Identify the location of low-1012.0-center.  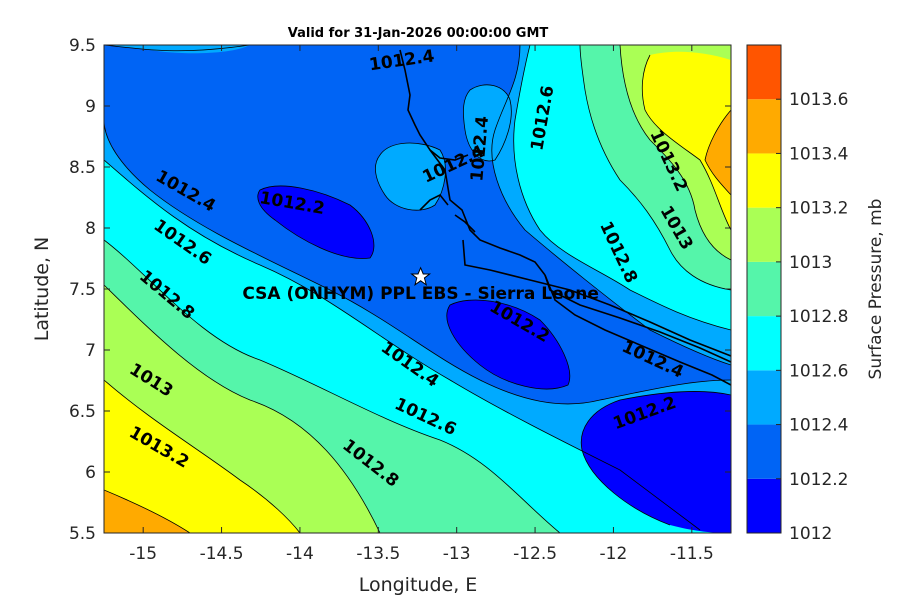
(508, 344).